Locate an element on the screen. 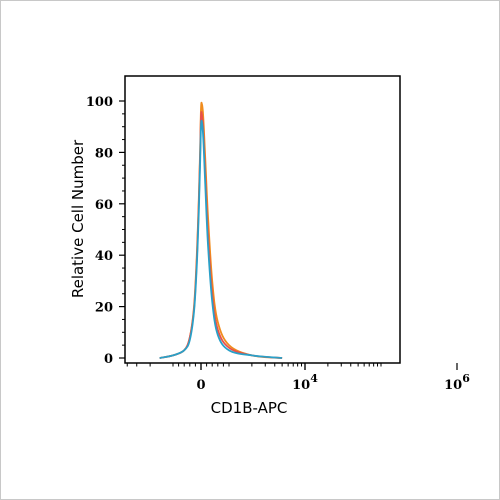 The width and height of the screenshot is (500, 500). y-tick-label: 0 is located at coordinates (108, 359).